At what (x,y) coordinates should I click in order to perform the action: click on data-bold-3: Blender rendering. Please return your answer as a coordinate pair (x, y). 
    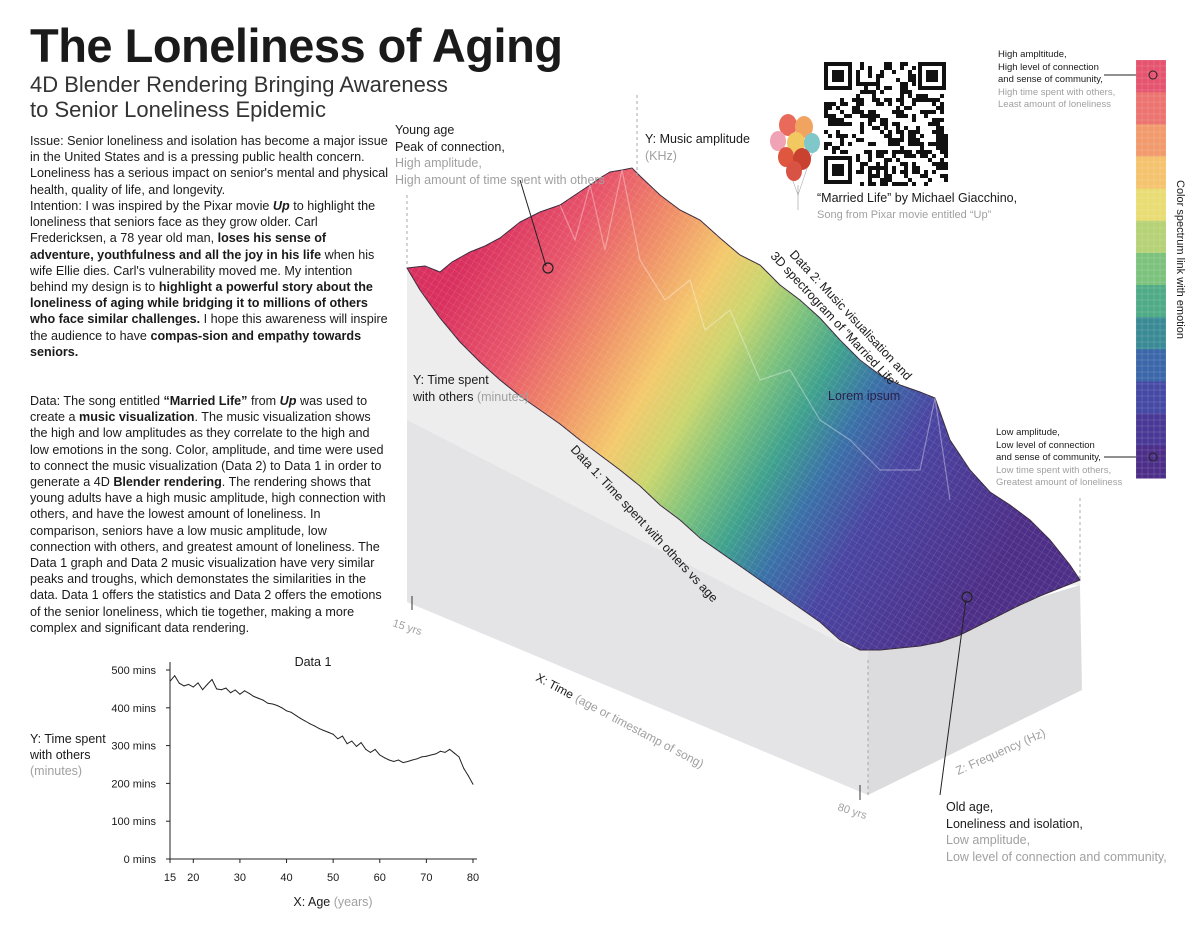
    Looking at the image, I should click on (167, 482).